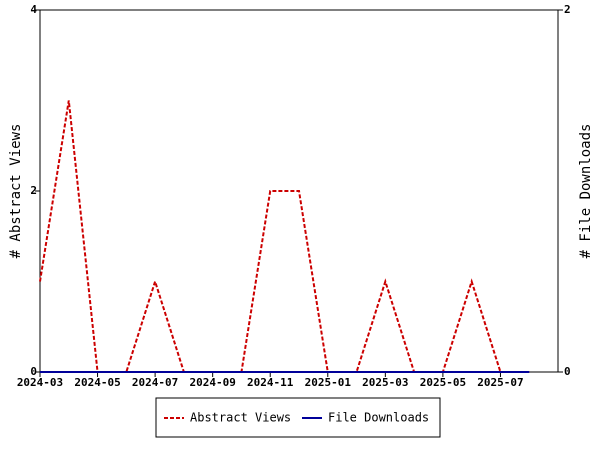  I want to click on x-tick-label: 2024-05, so click(97, 382).